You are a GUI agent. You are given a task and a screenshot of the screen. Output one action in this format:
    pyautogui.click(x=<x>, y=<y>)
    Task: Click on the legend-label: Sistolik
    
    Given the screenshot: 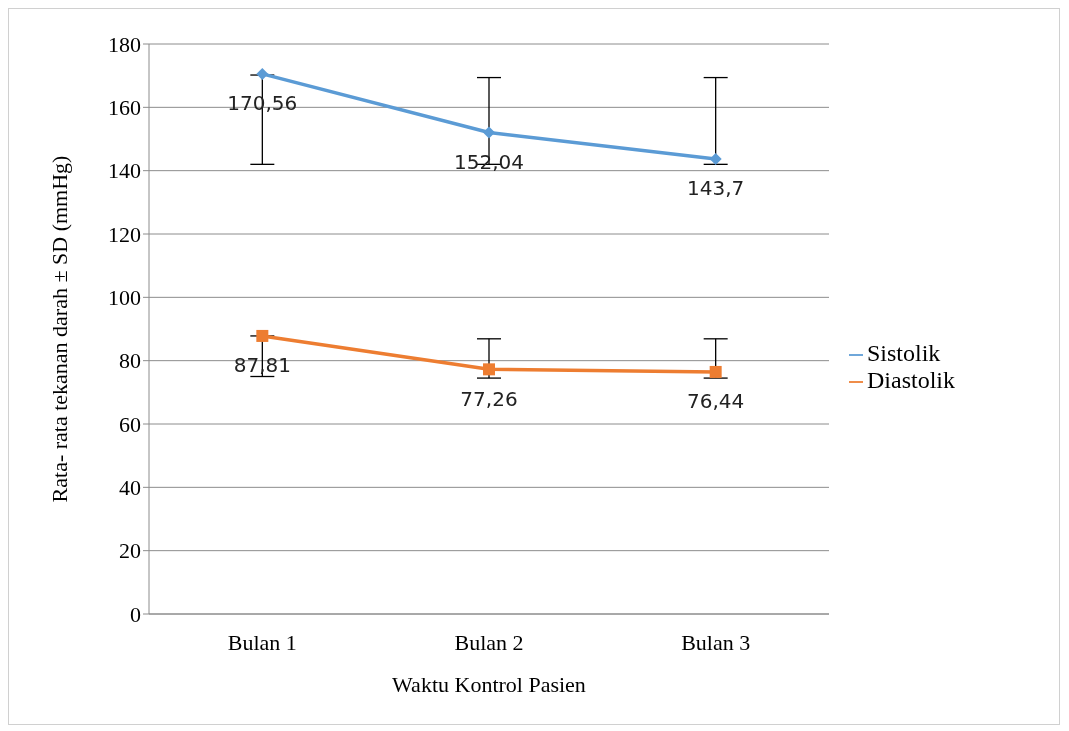 What is the action you would take?
    pyautogui.click(x=904, y=352)
    